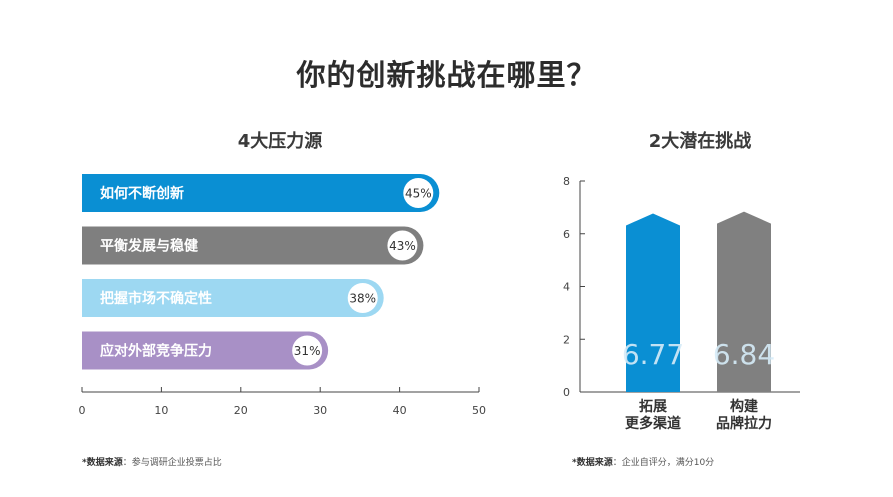 The height and width of the screenshot is (497, 893). Describe the element at coordinates (156, 351) in the screenshot. I see `category-label: 应对外部竞争压力` at that location.